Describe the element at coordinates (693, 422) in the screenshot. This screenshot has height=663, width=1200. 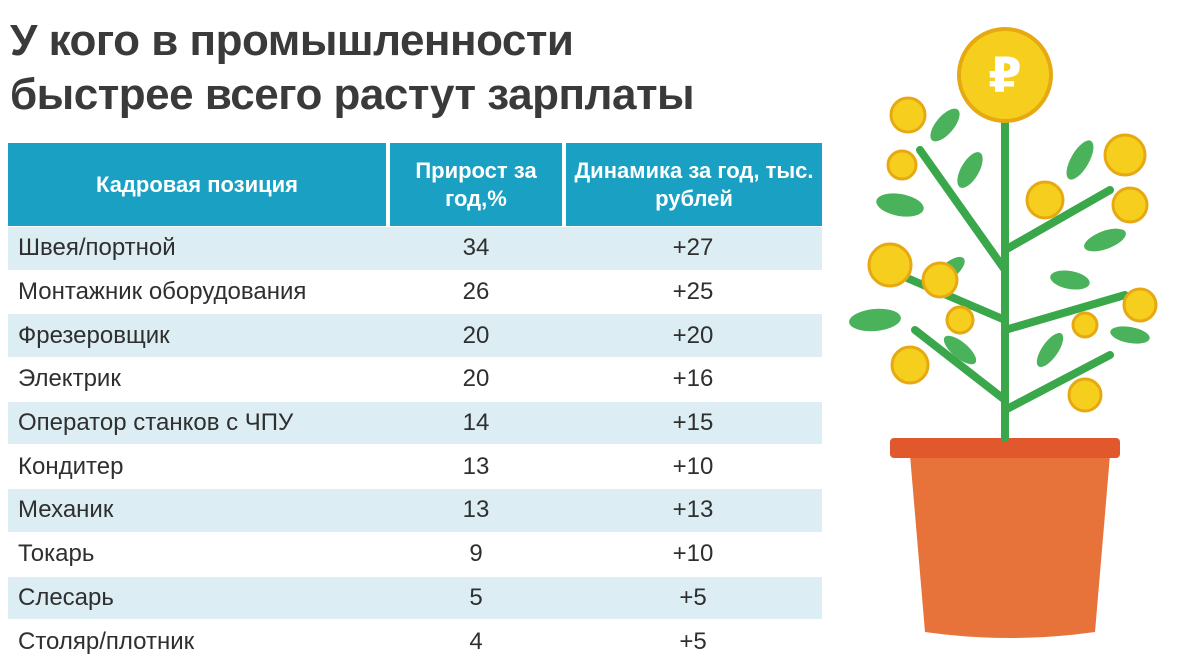
I see `cell-dynamics: +15` at that location.